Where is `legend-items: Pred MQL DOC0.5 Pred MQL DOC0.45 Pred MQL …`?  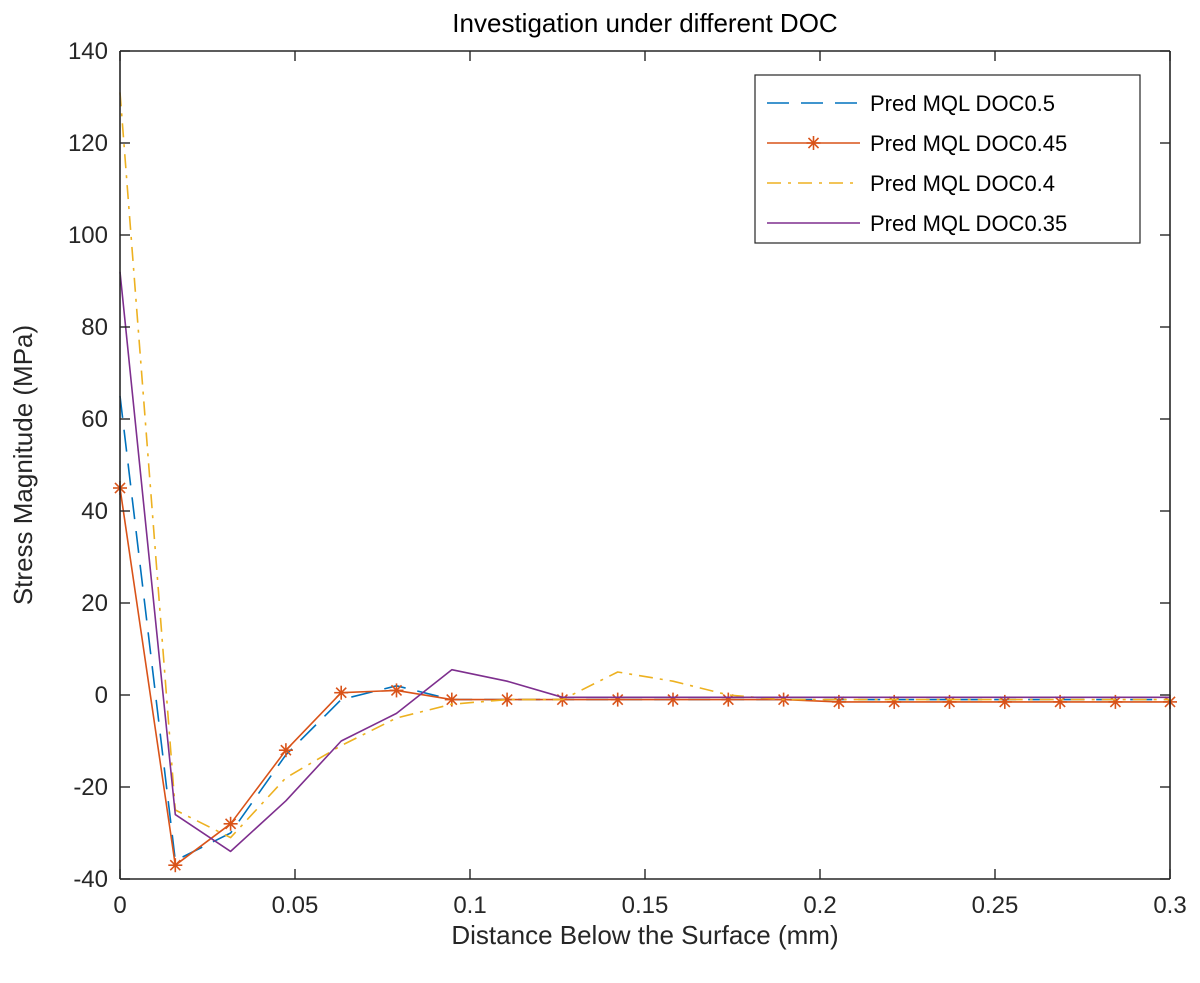
legend-items: Pred MQL DOC0.5 Pred MQL DOC0.45 Pred MQL … is located at coordinates (917, 163).